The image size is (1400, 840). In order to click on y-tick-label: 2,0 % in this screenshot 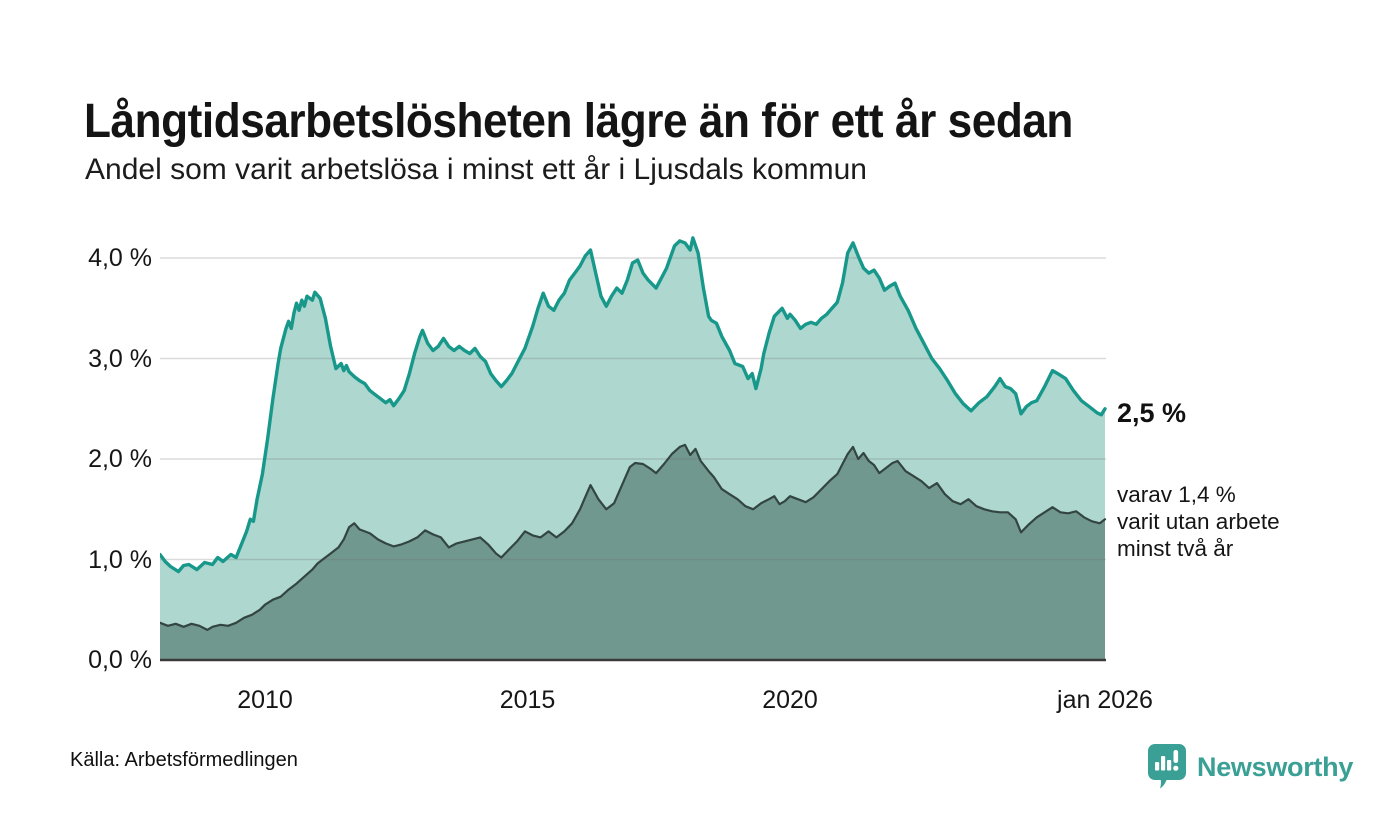, I will do `click(120, 459)`.